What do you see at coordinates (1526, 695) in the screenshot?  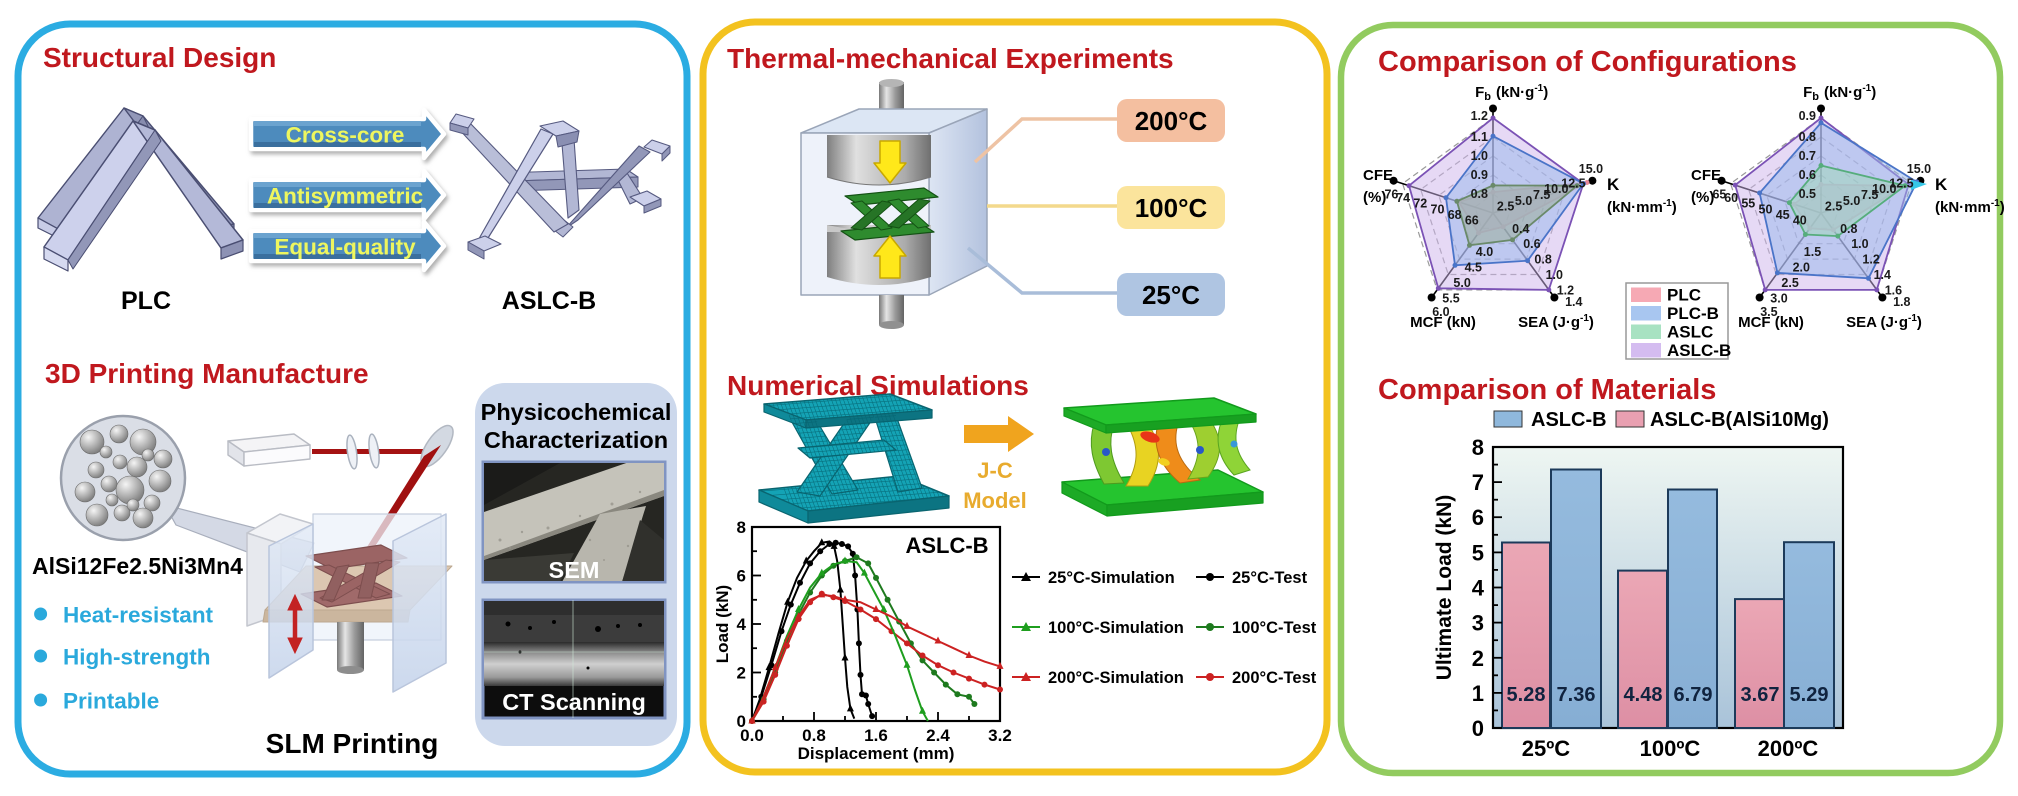 I see `svg-text: 5.28` at bounding box center [1526, 695].